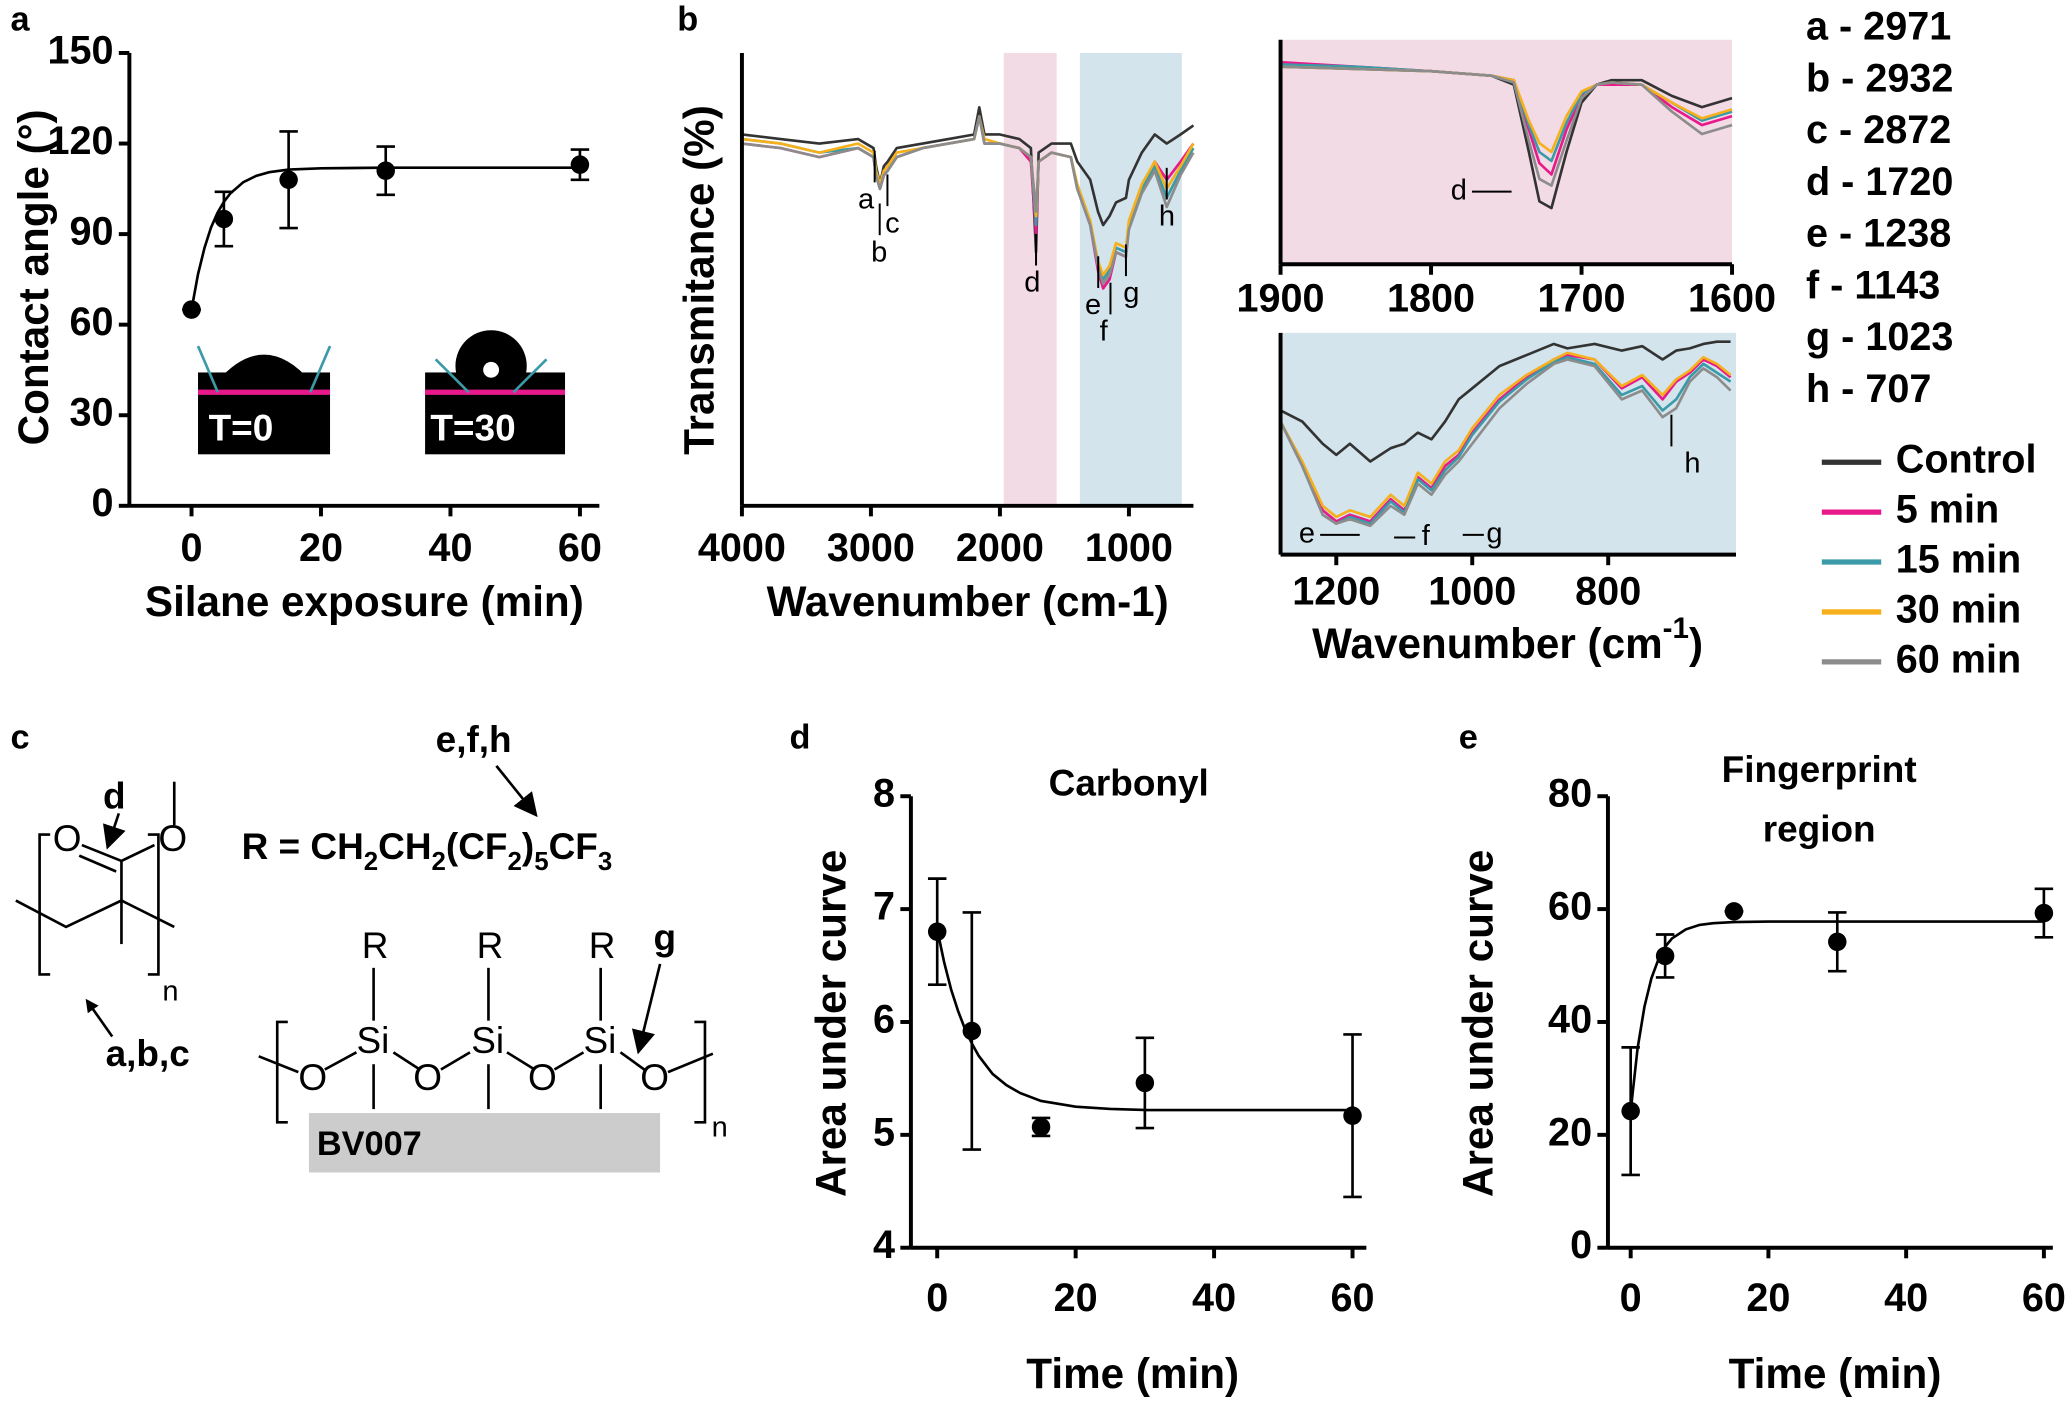 This screenshot has height=1405, width=2070. Describe the element at coordinates (1878, 27) in the screenshot. I see `peak-list-item: a - 2971` at that location.